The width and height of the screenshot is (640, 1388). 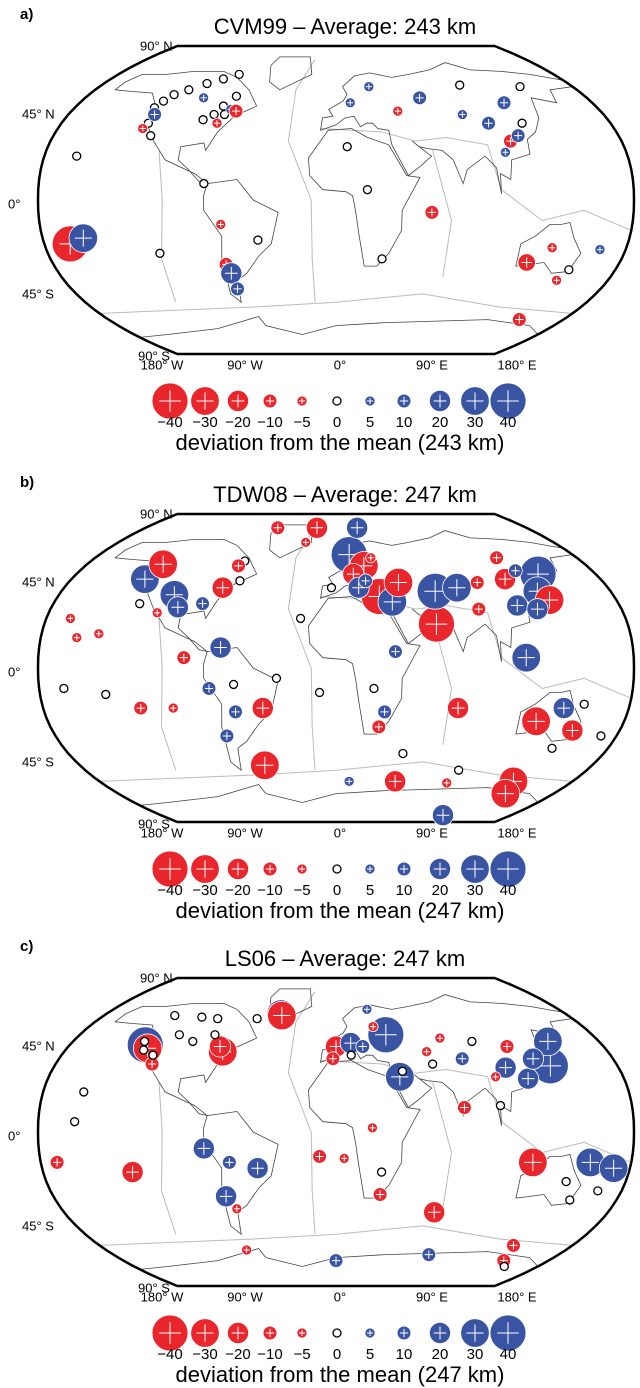 What do you see at coordinates (204, 422) in the screenshot?
I see `legend-label: −30` at bounding box center [204, 422].